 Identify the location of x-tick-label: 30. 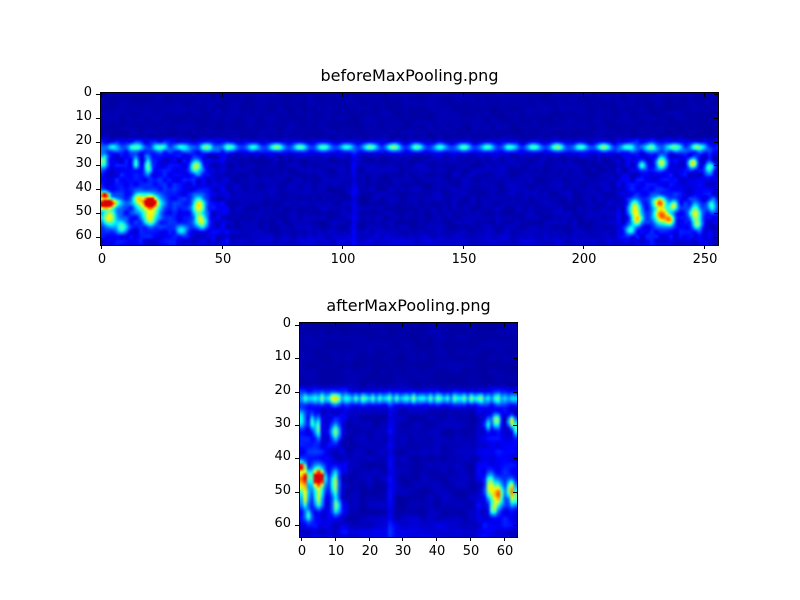
(403, 551).